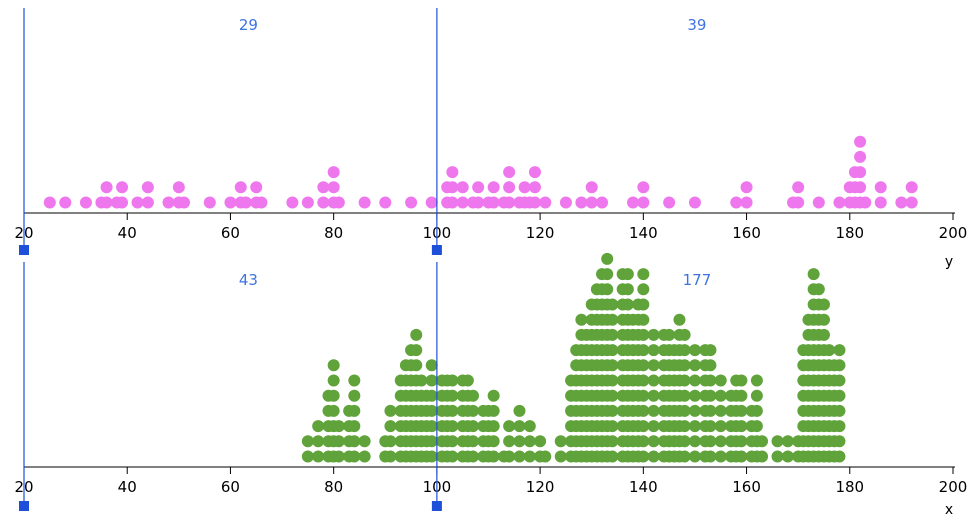  I want to click on bottom-left-boundary-handle, so click(24, 506).